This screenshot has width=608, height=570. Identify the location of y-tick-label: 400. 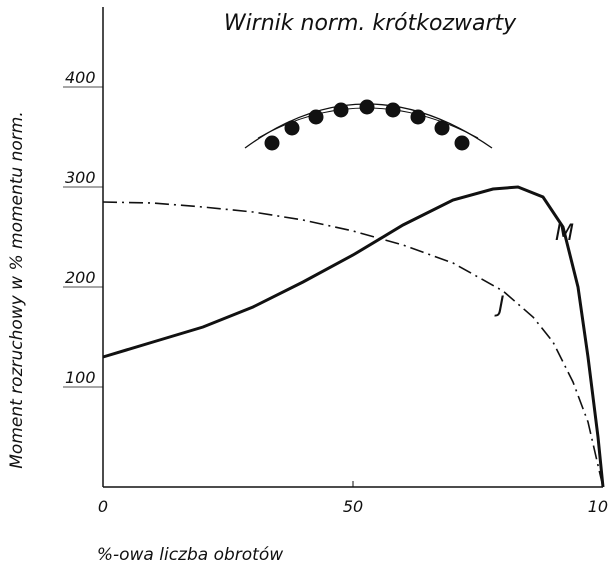
(80, 77).